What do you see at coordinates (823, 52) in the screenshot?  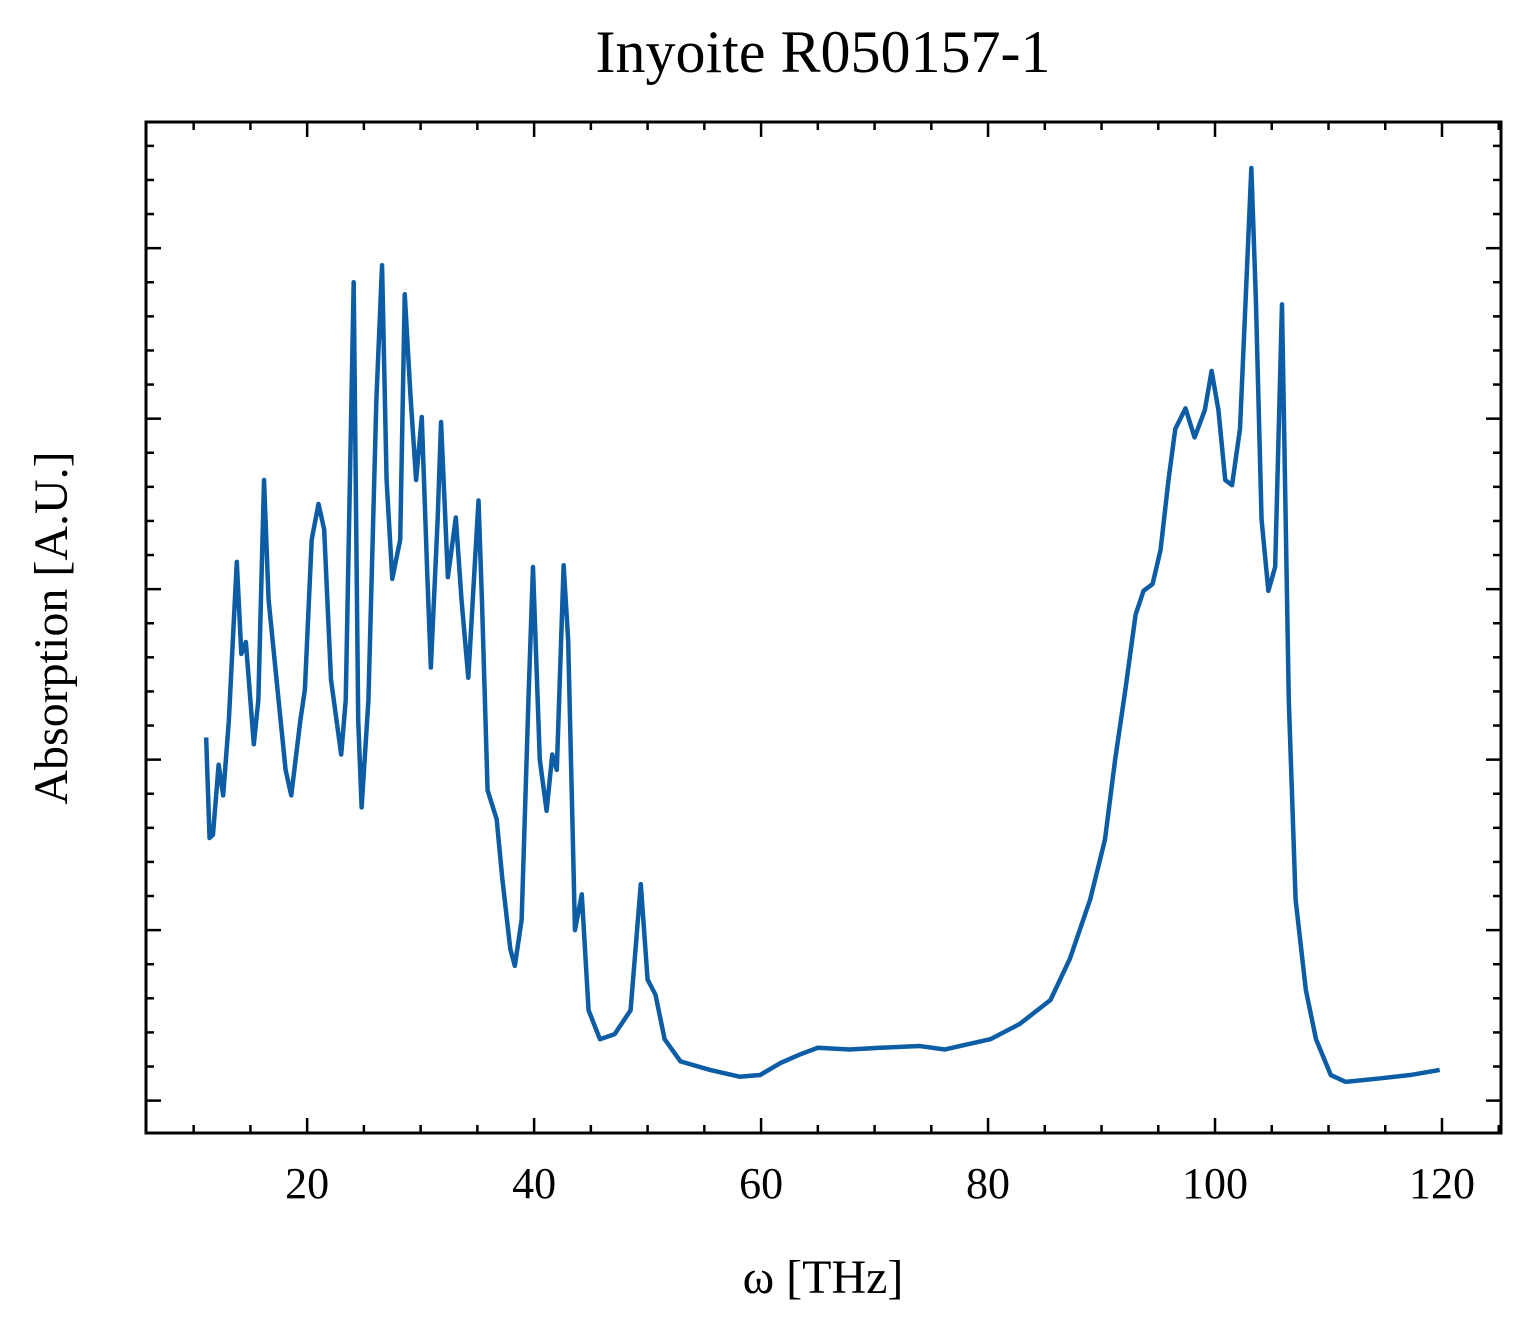 I see `chart-title: Inyoite R050157-1` at bounding box center [823, 52].